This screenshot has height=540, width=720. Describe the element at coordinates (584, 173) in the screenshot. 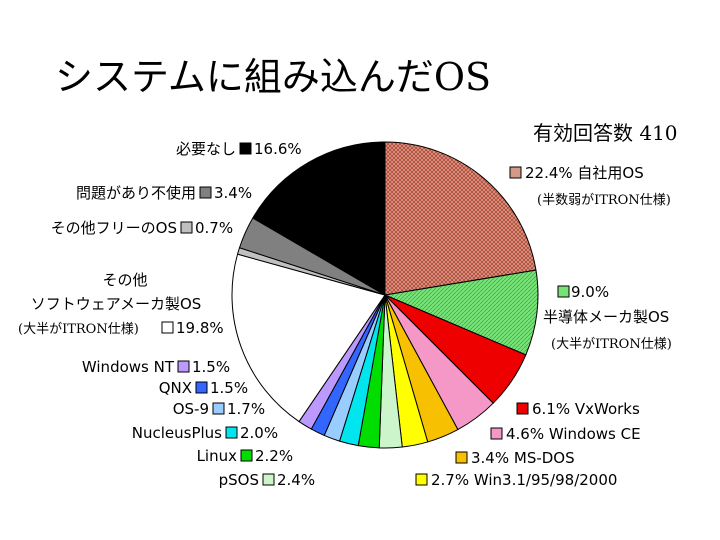

I see `os-label: 22.4% 自社用OS` at that location.